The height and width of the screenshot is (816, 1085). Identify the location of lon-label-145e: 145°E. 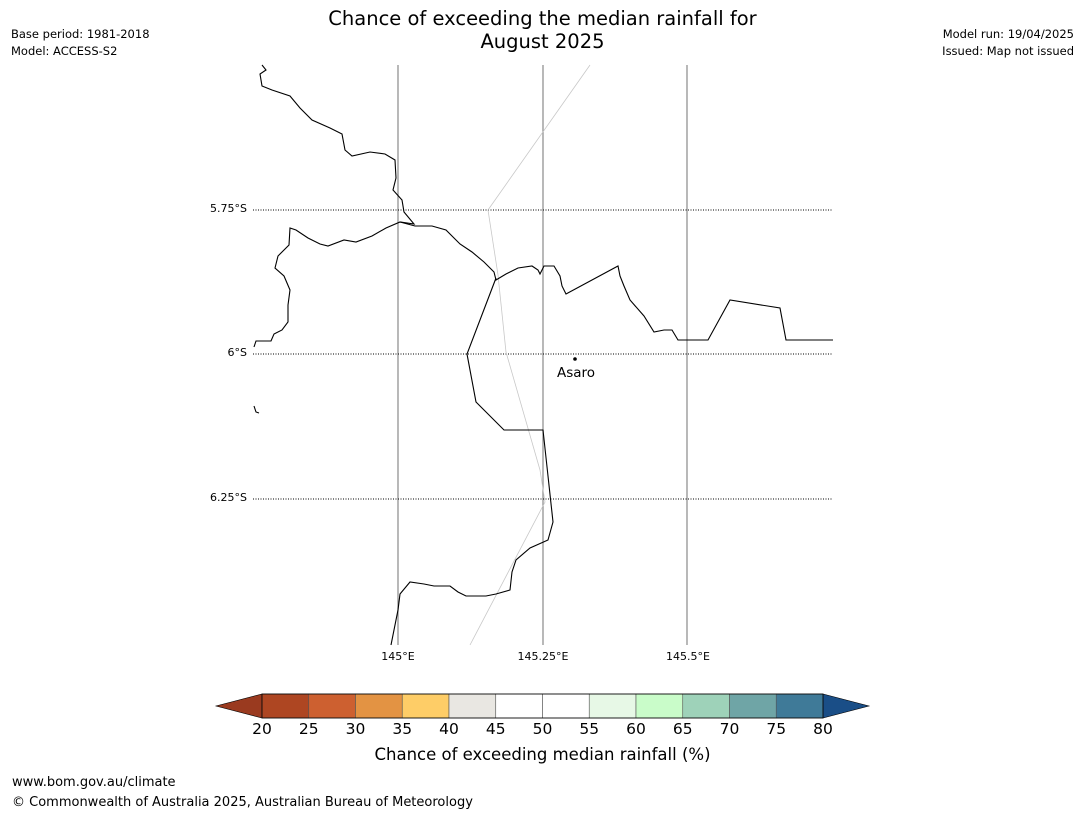
(398, 656).